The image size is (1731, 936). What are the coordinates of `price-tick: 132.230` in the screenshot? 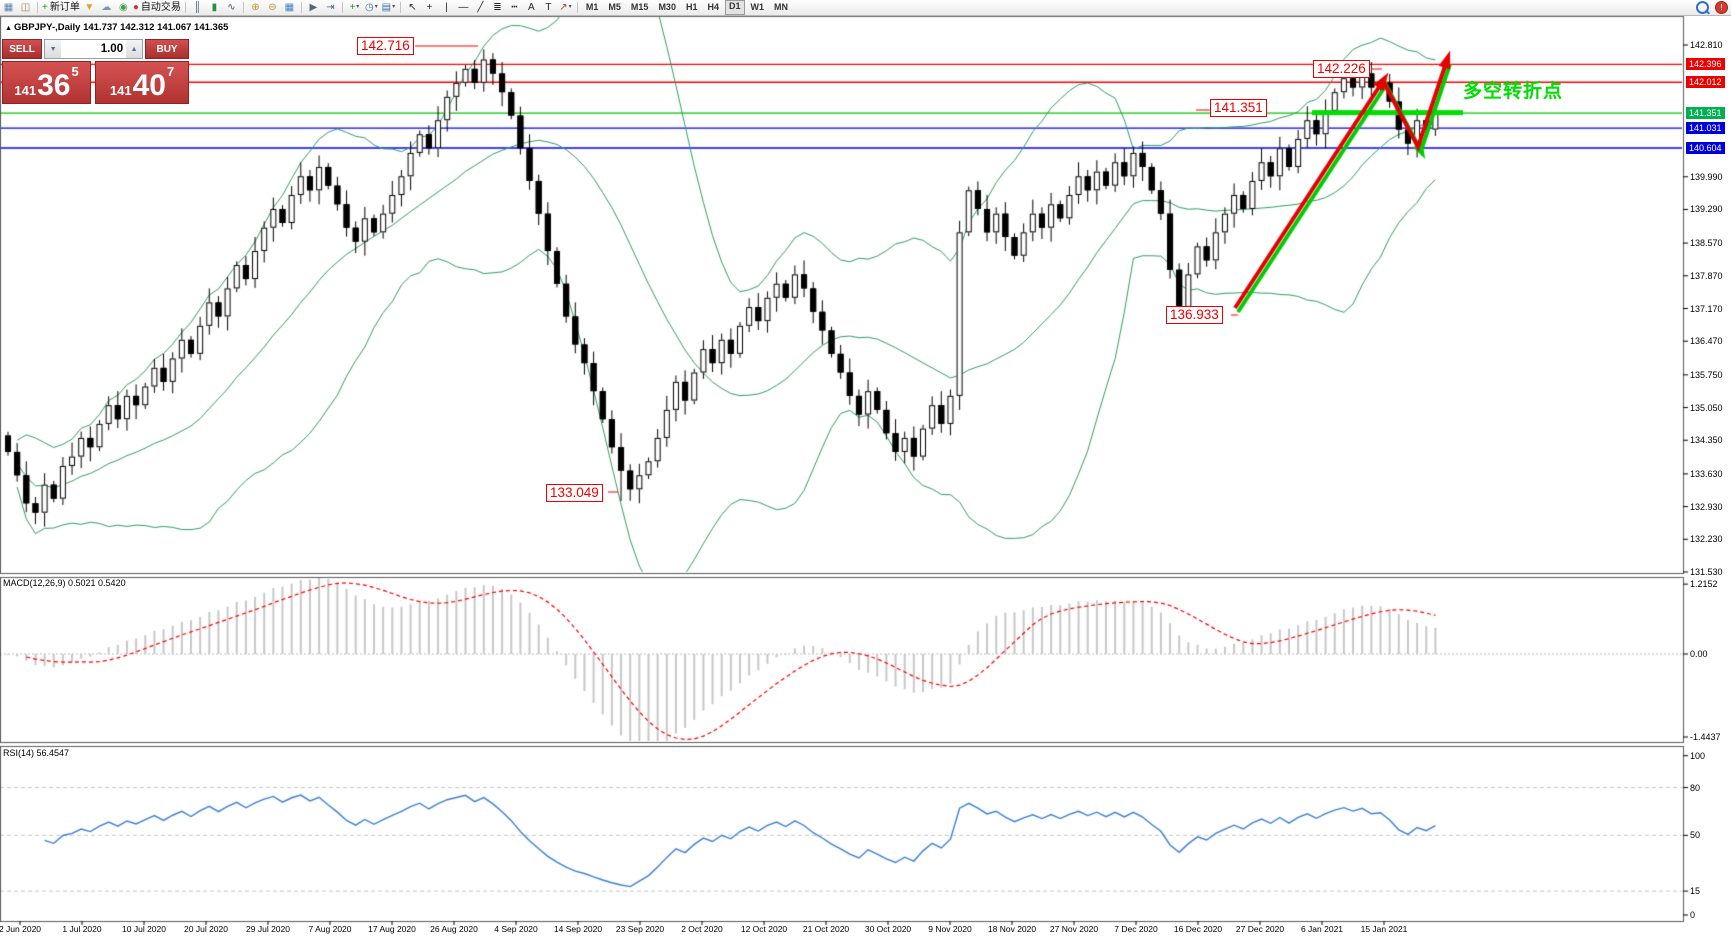 It's located at (1706, 539).